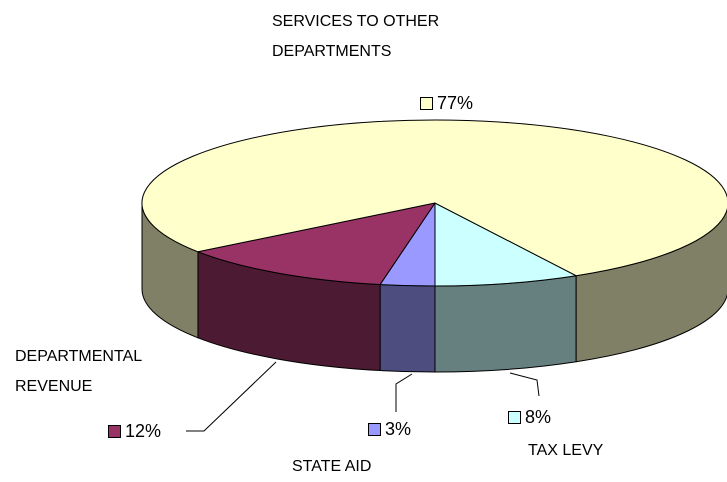 This screenshot has width=727, height=482. I want to click on value-label: 12%, so click(143, 430).